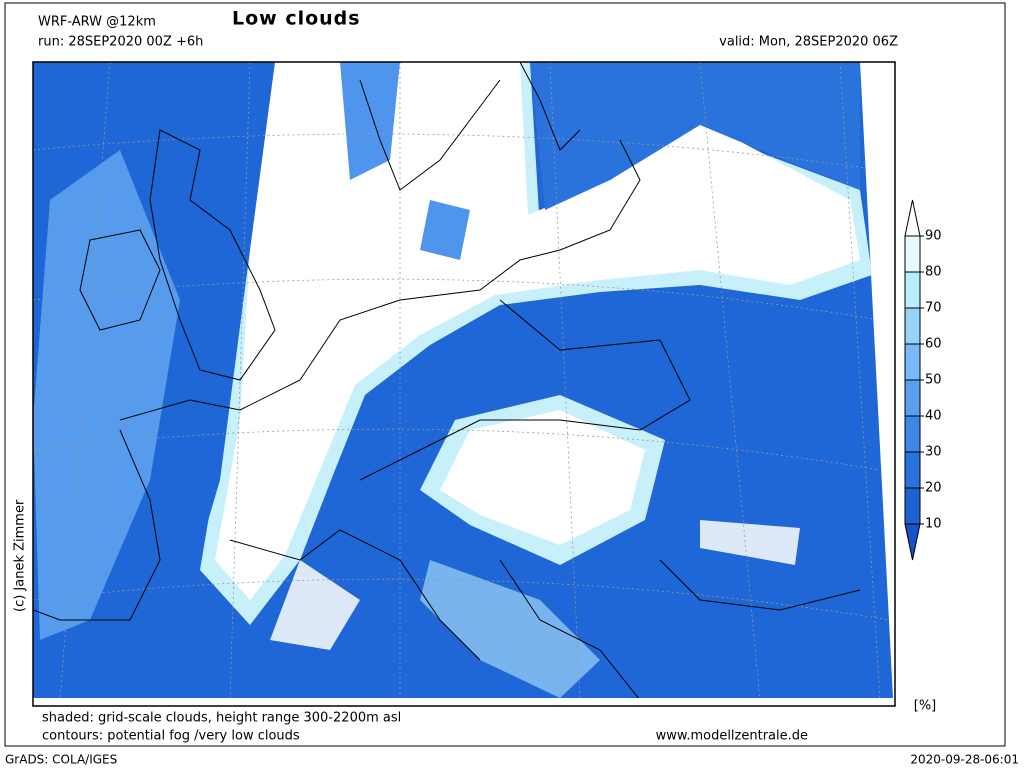  What do you see at coordinates (20, 555) in the screenshot?
I see `credit: (c) Janek Zimmer` at bounding box center [20, 555].